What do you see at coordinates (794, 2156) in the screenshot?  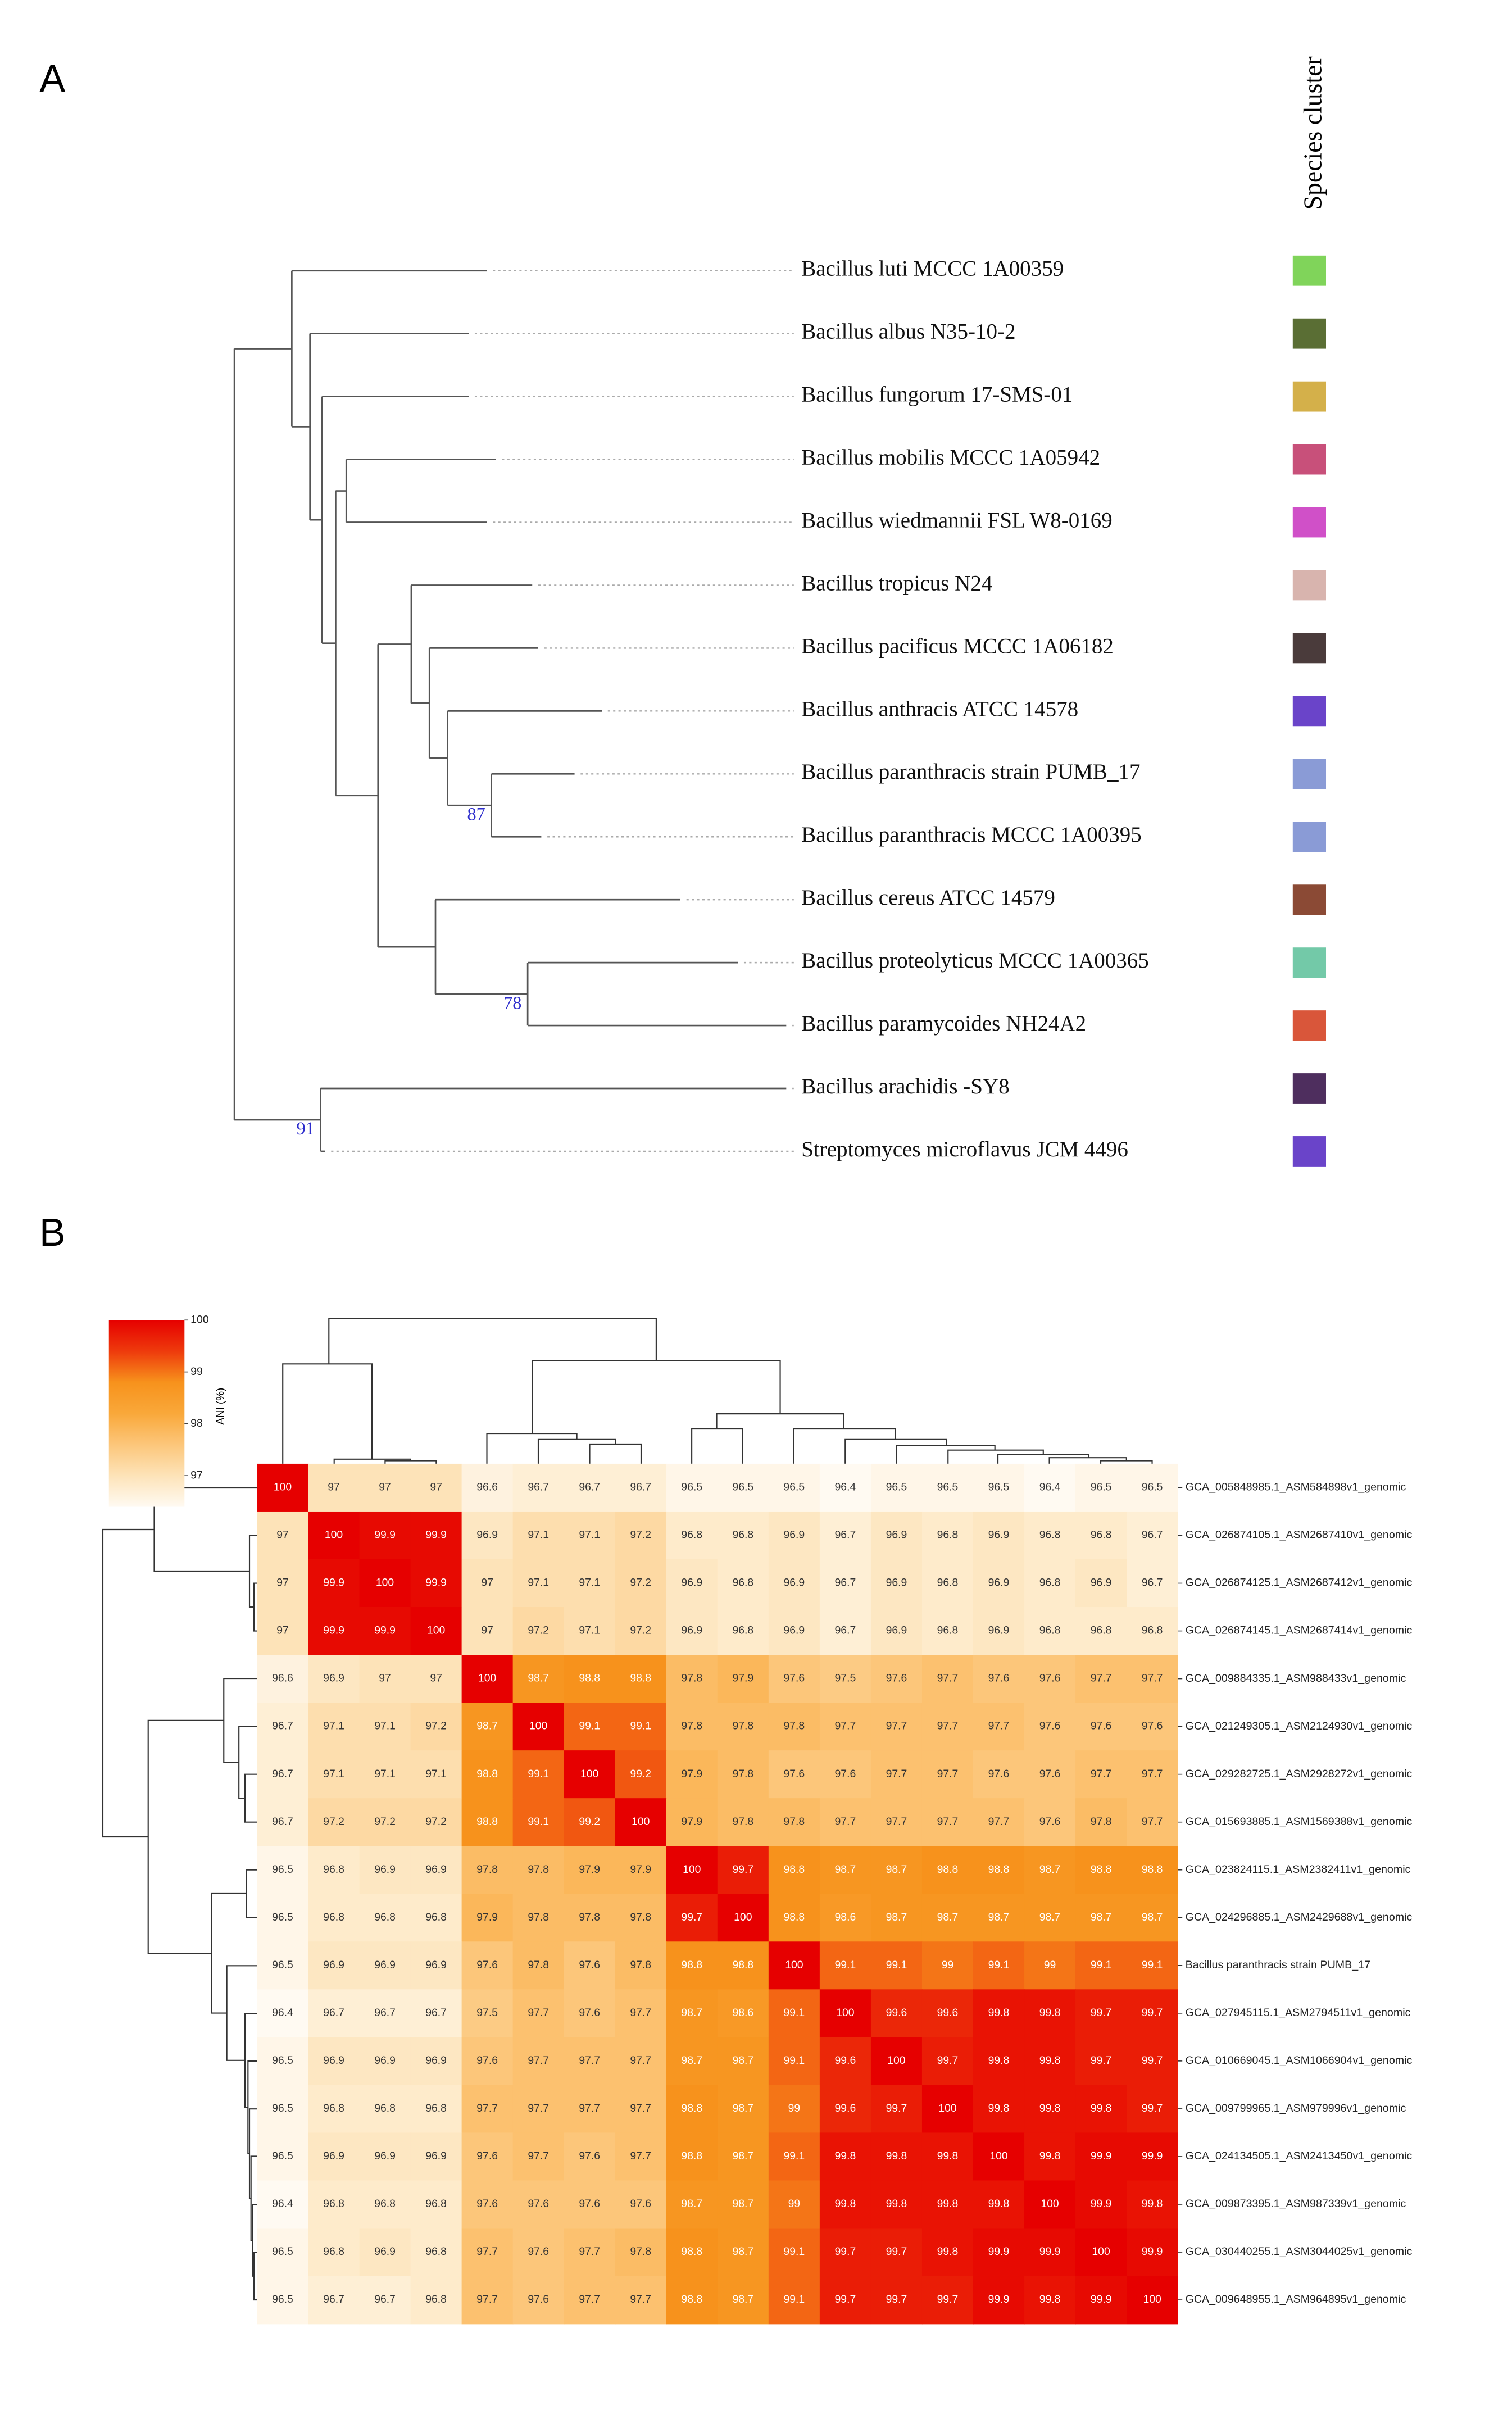 I see `cell-label: 99.1` at bounding box center [794, 2156].